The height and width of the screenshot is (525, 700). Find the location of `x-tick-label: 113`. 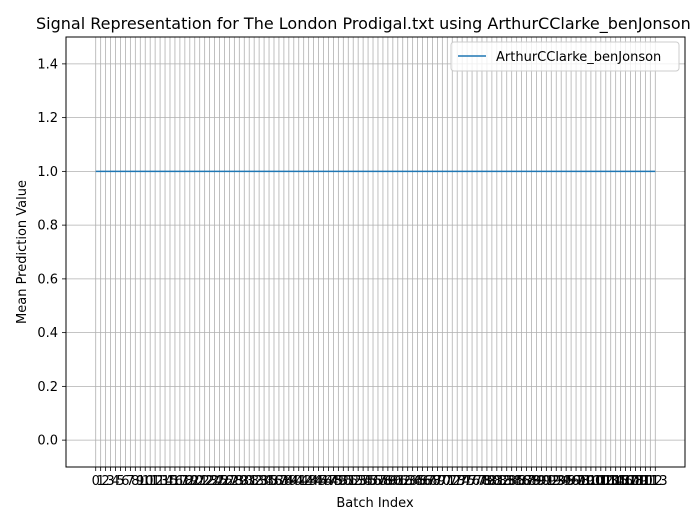

x-tick-label: 113 is located at coordinates (655, 481).